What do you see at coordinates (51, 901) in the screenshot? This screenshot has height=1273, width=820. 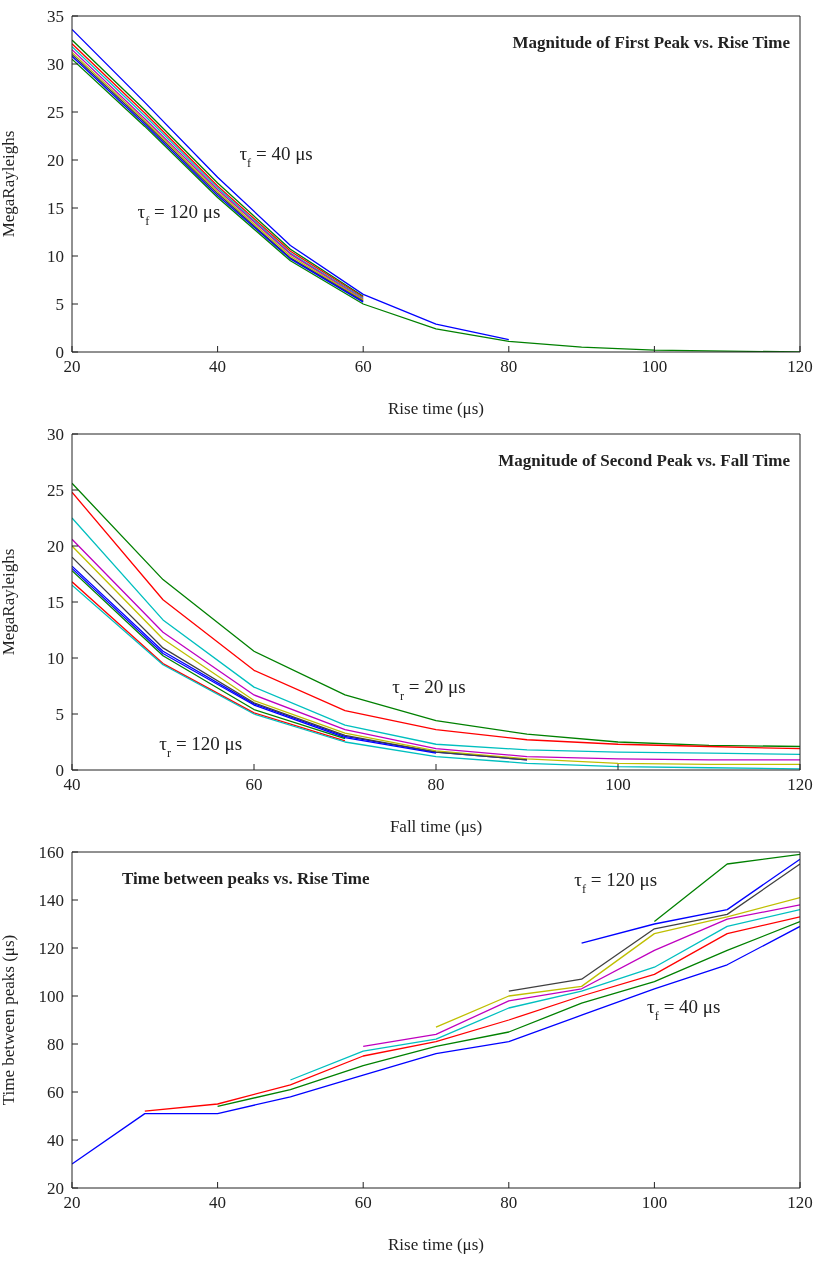 I see `y-tick-label: 140` at bounding box center [51, 901].